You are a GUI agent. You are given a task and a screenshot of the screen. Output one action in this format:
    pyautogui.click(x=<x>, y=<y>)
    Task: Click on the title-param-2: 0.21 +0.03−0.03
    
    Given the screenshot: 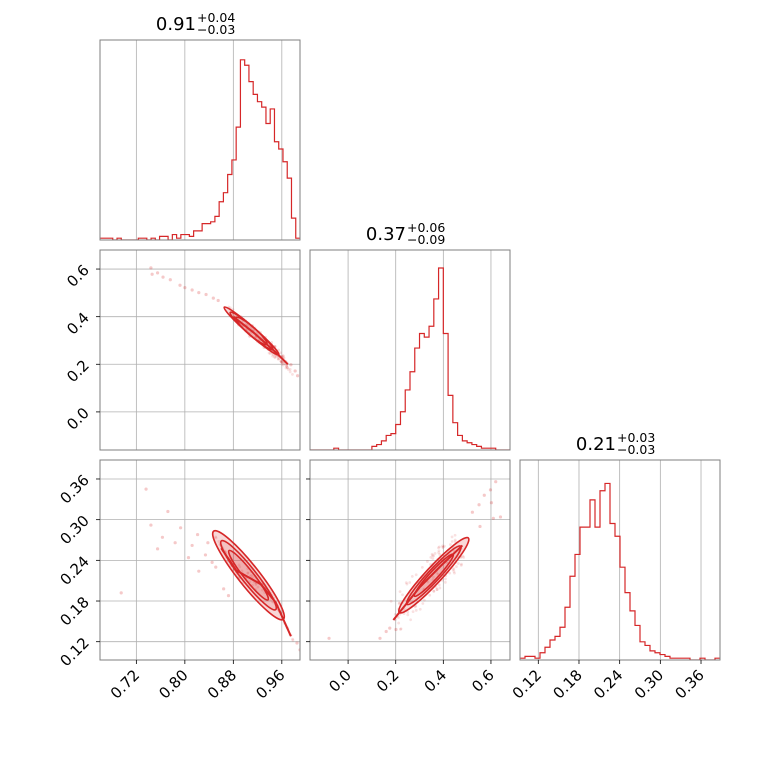 What is the action you would take?
    pyautogui.click(x=615, y=443)
    